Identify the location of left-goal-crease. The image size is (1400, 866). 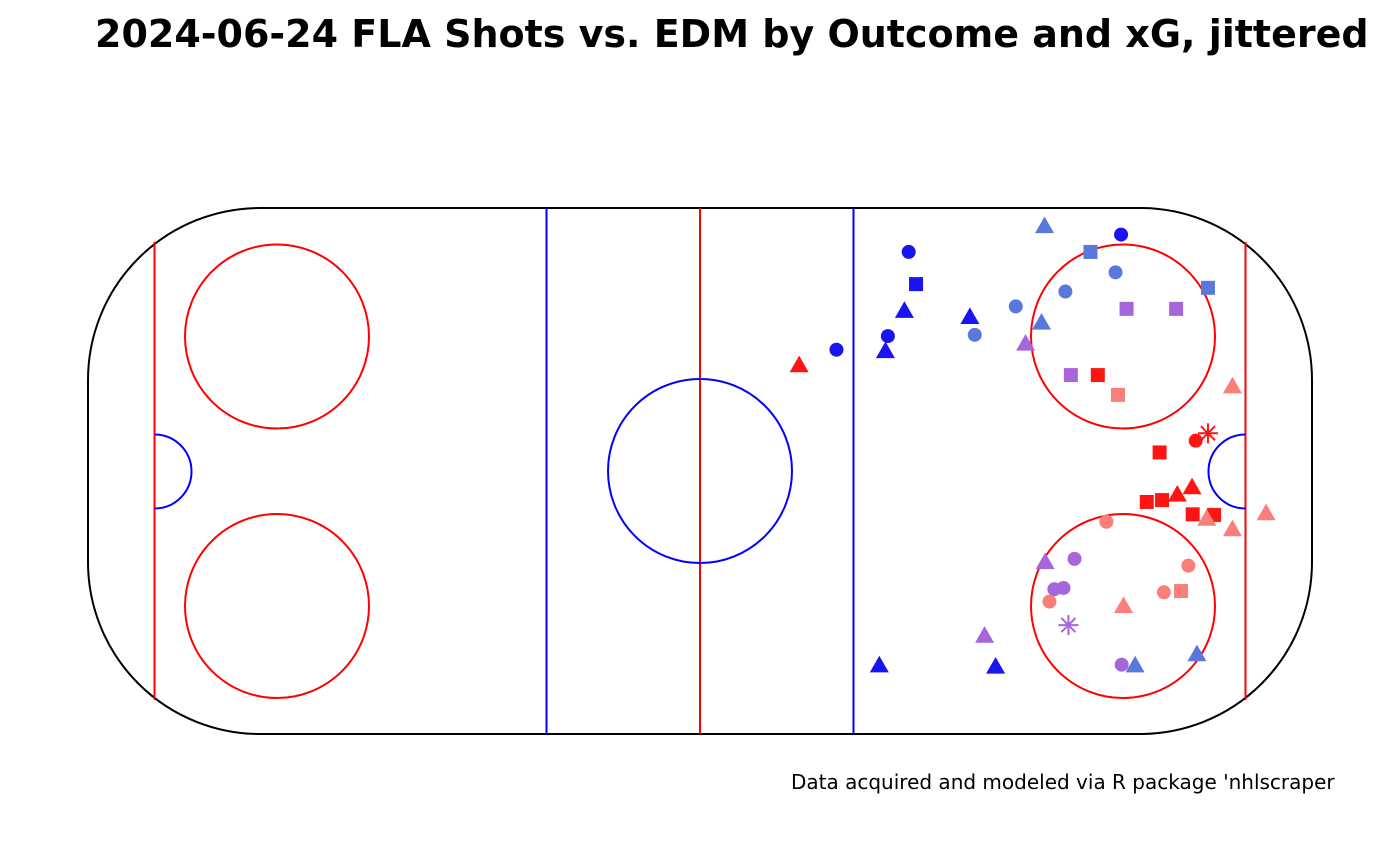
(173, 471).